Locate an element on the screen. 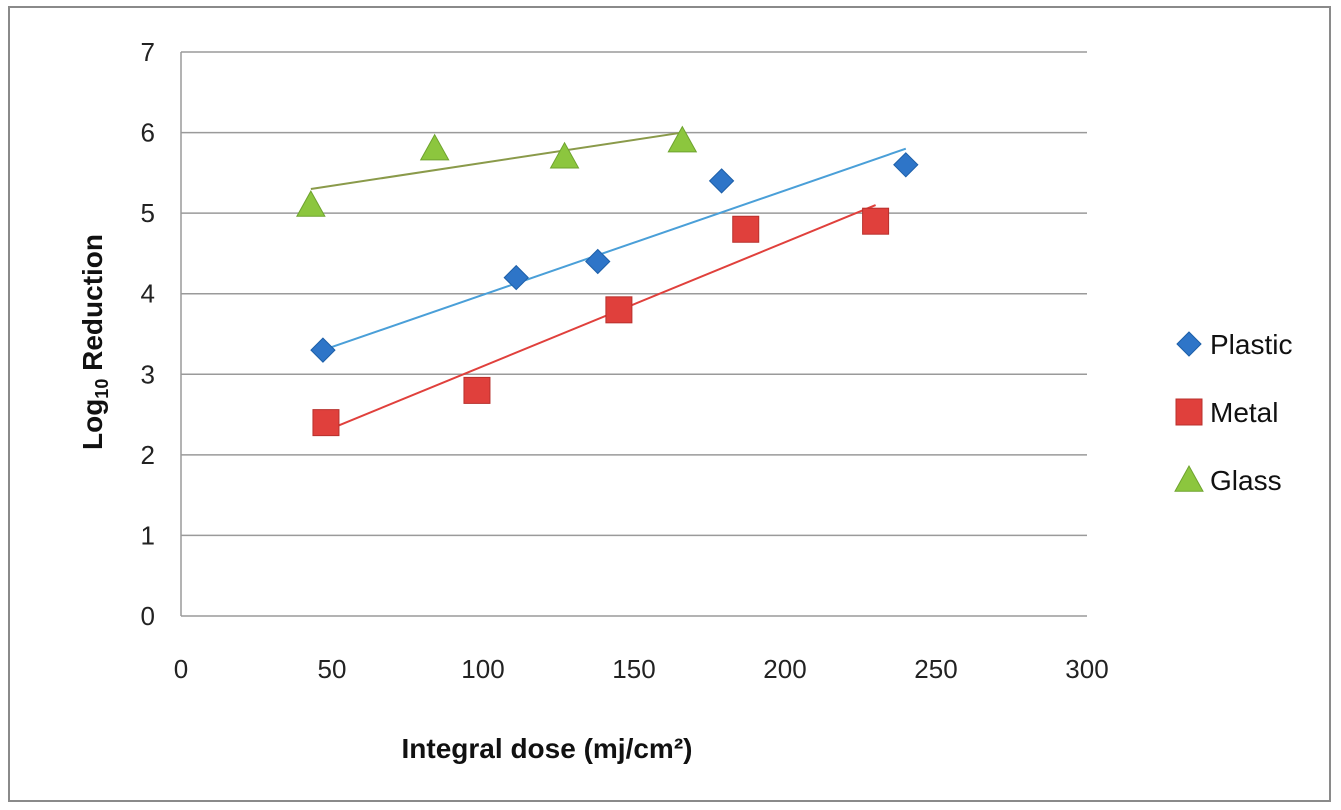 This screenshot has width=1341, height=810. legend-plastic-marker is located at coordinates (1189, 344).